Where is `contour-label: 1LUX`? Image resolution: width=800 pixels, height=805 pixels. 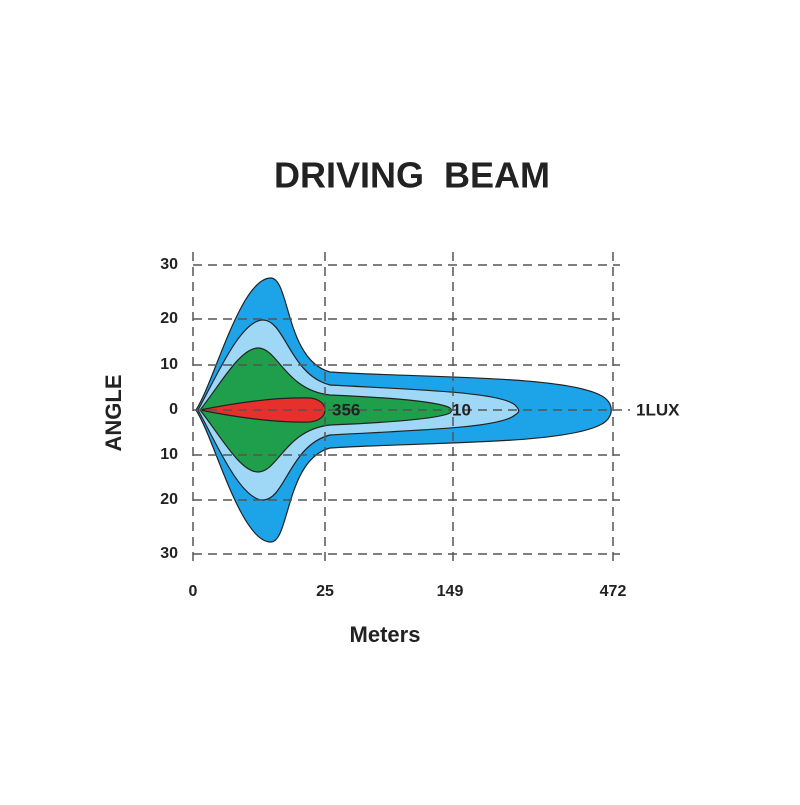
contour-label: 1LUX is located at coordinates (658, 409).